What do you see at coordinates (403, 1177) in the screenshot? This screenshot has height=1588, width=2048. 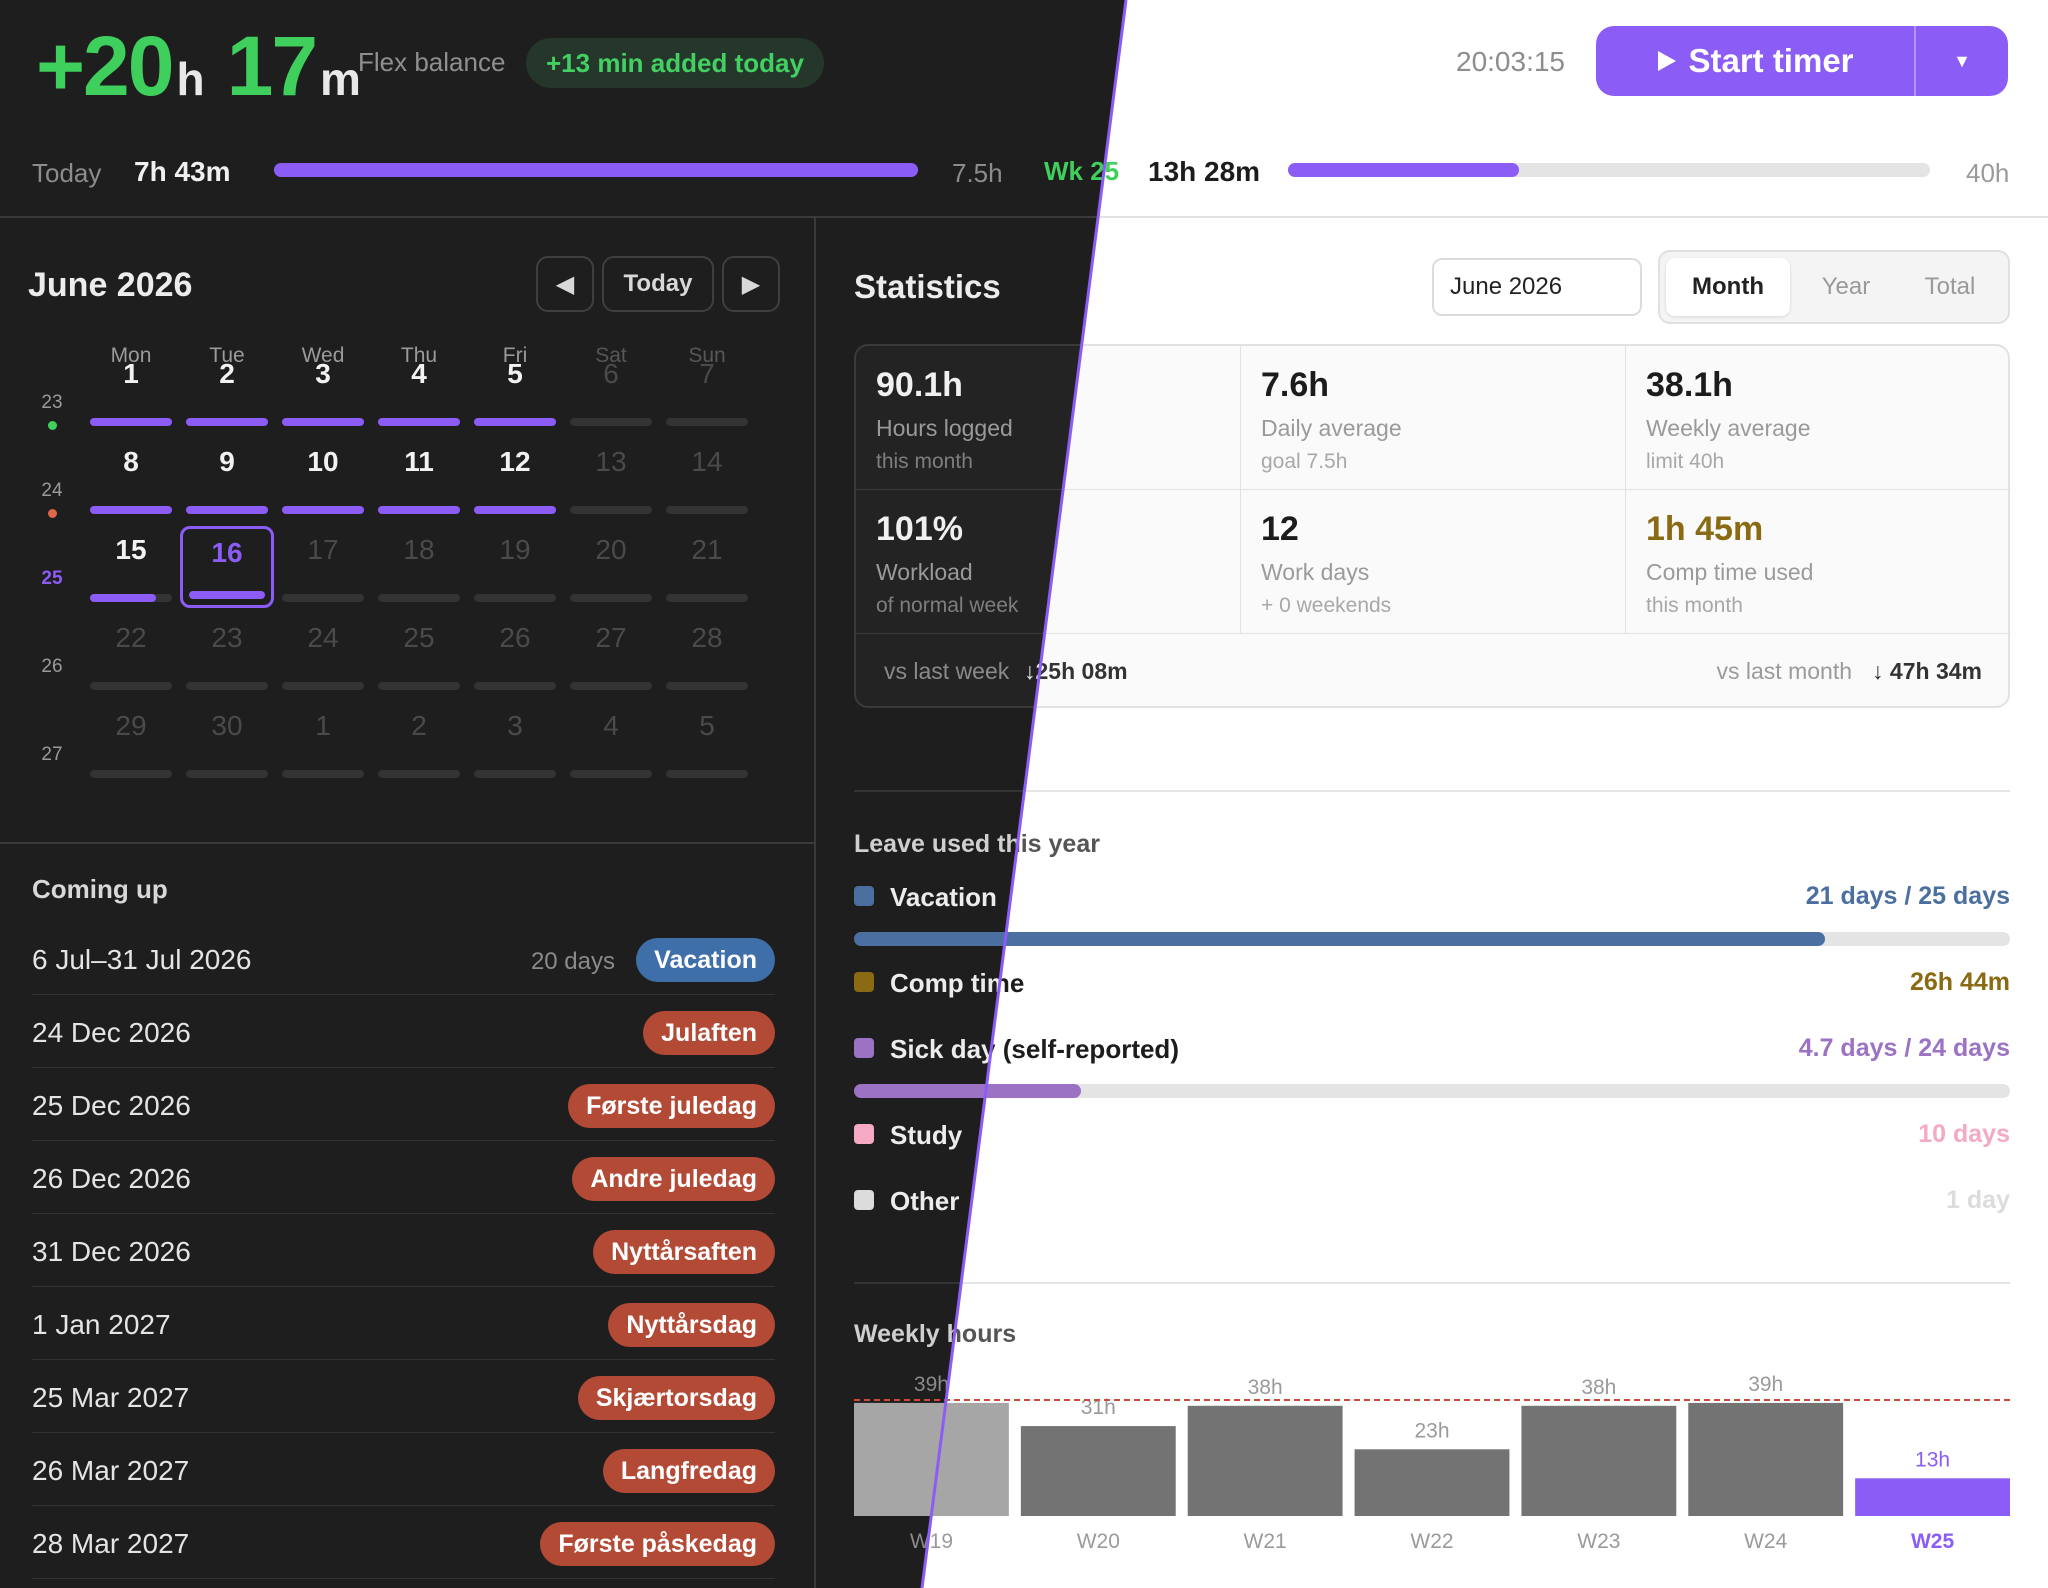 I see `list-item: 26 Dec 2026 Andre juledag` at bounding box center [403, 1177].